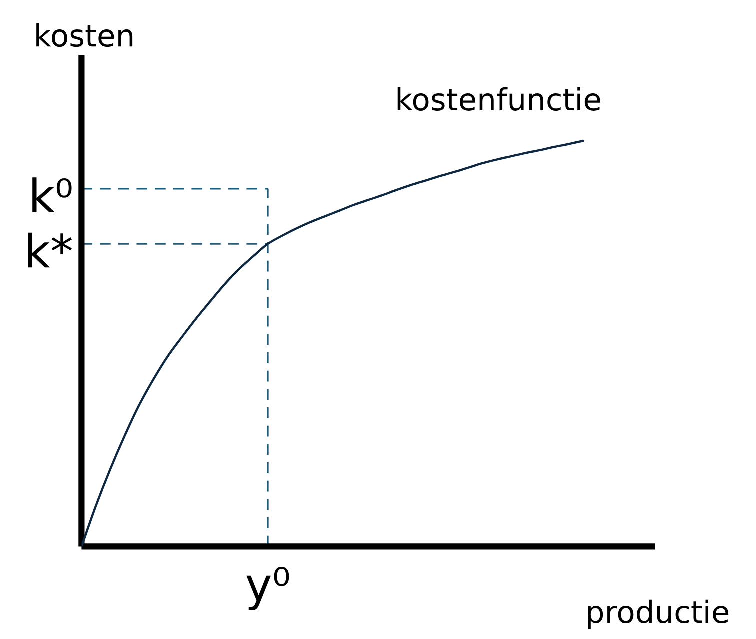 This screenshot has height=639, width=756. What do you see at coordinates (499, 99) in the screenshot?
I see `series-label: kostenfunctie` at bounding box center [499, 99].